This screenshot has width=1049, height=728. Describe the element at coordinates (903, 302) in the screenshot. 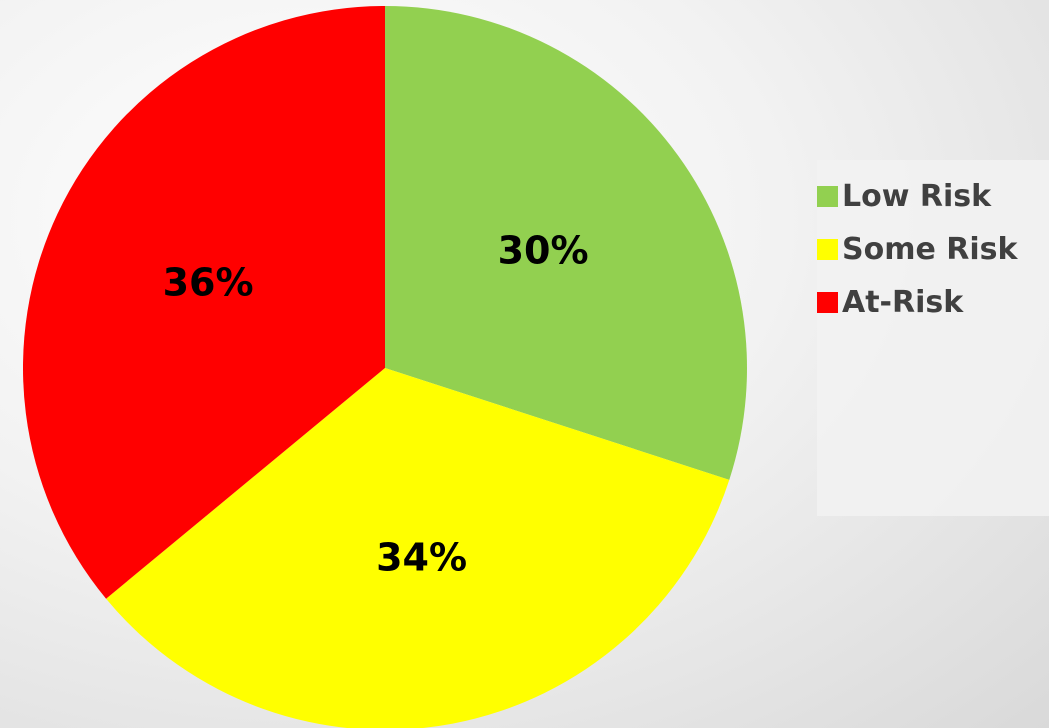

I see `legend-label-at-risk: At-Risk` at that location.